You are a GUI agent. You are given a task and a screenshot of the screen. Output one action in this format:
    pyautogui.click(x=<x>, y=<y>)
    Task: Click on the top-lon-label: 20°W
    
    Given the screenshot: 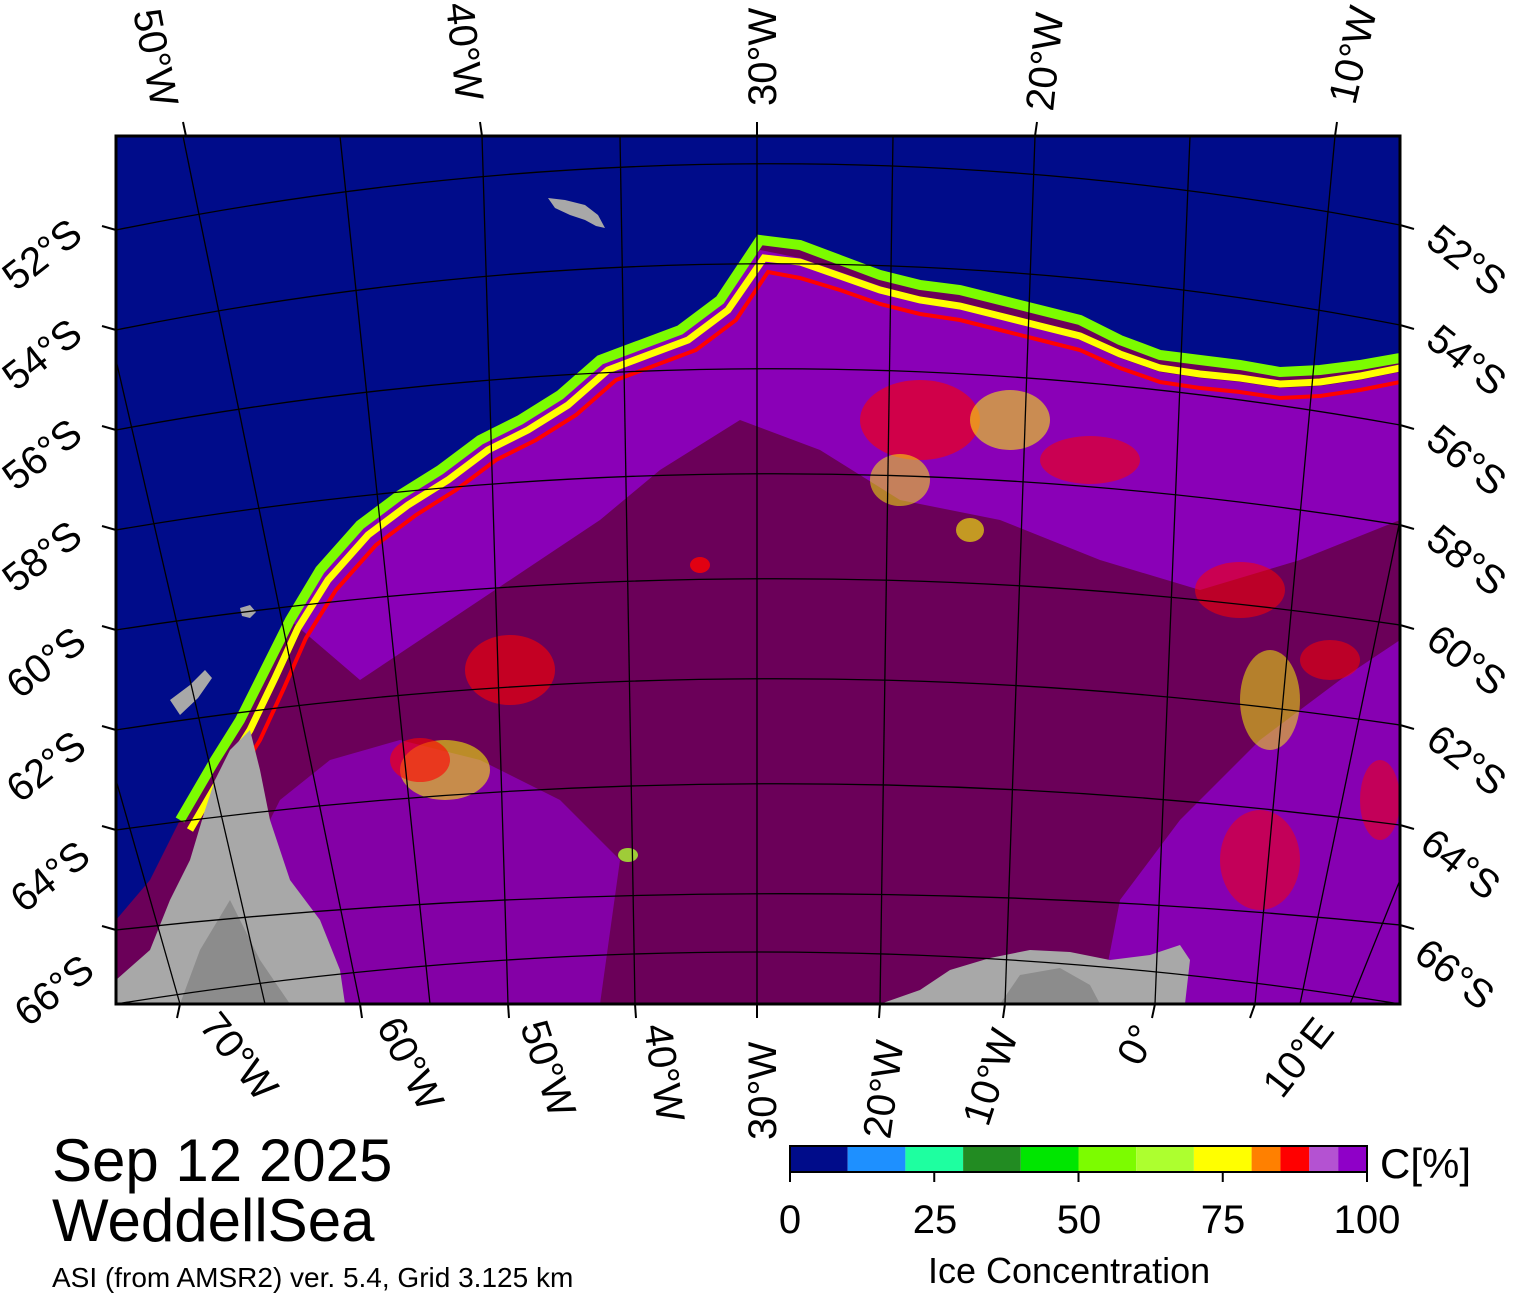 What is the action you would take?
    pyautogui.click(x=1045, y=61)
    